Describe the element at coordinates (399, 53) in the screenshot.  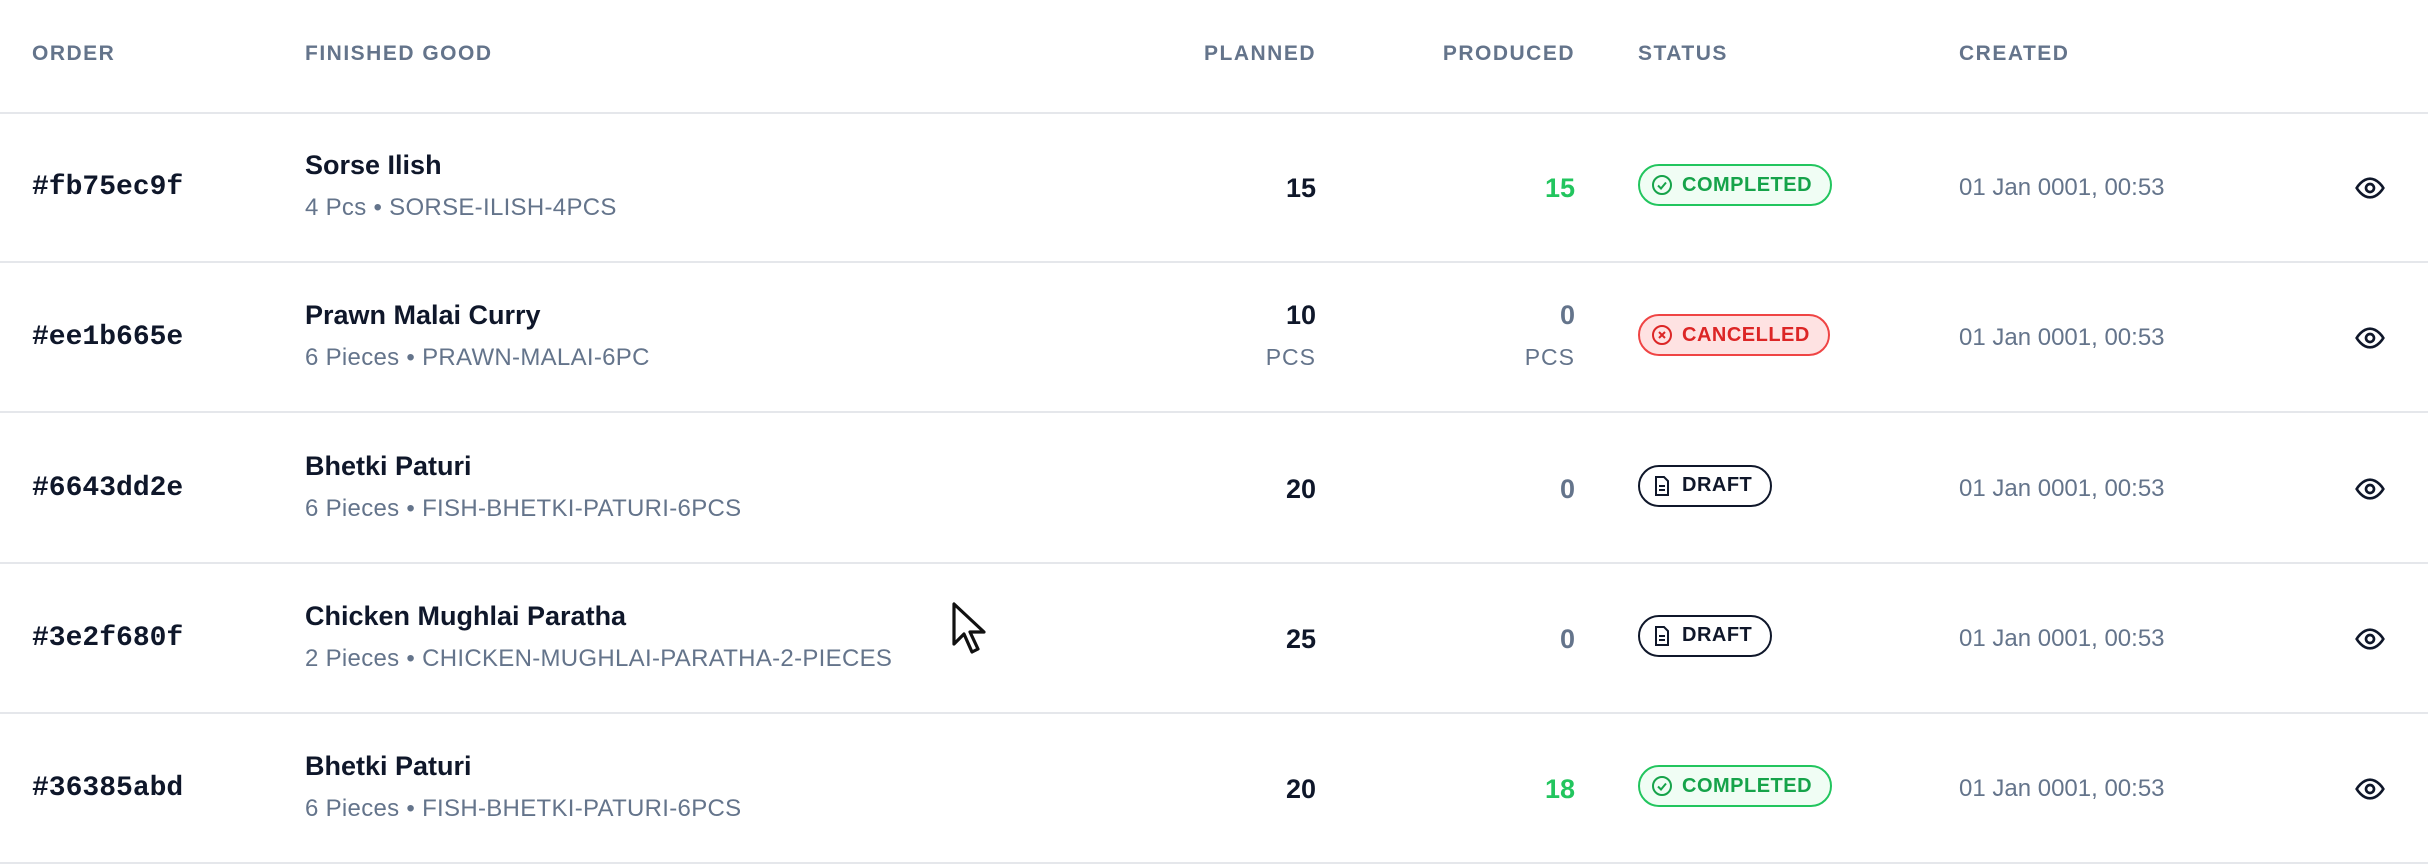
I see `header-finished-good: FINISHED GOOD` at that location.